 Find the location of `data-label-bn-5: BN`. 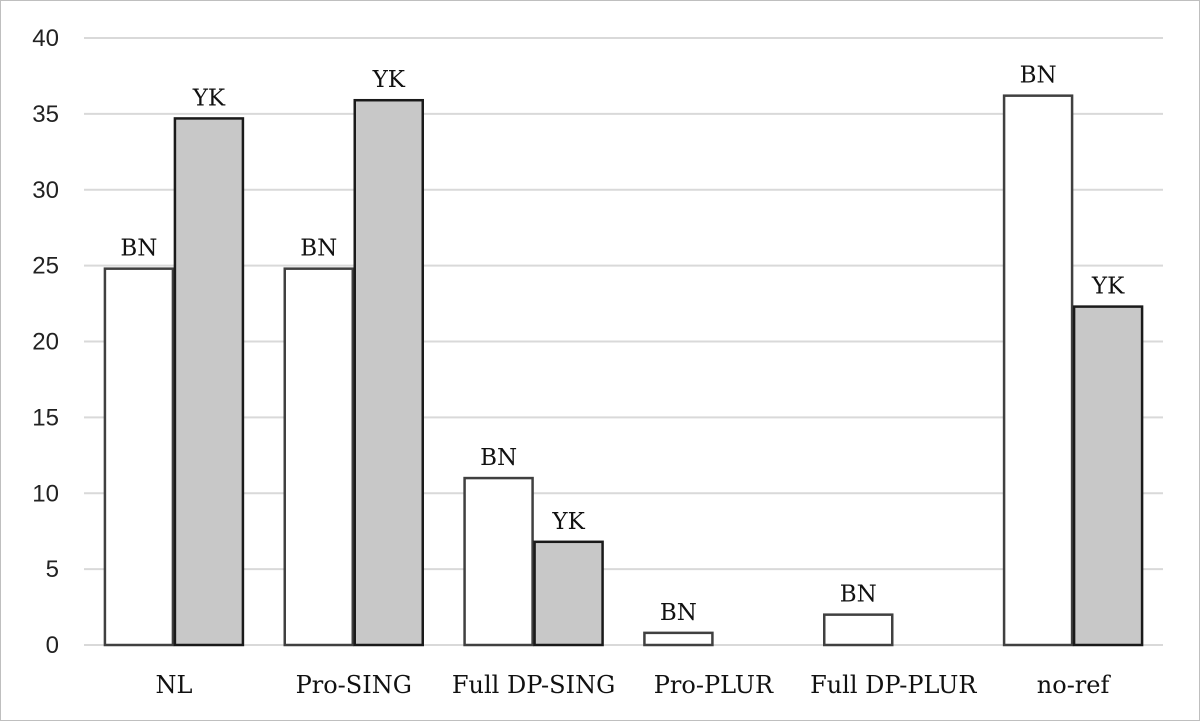

data-label-bn-5: BN is located at coordinates (858, 595).